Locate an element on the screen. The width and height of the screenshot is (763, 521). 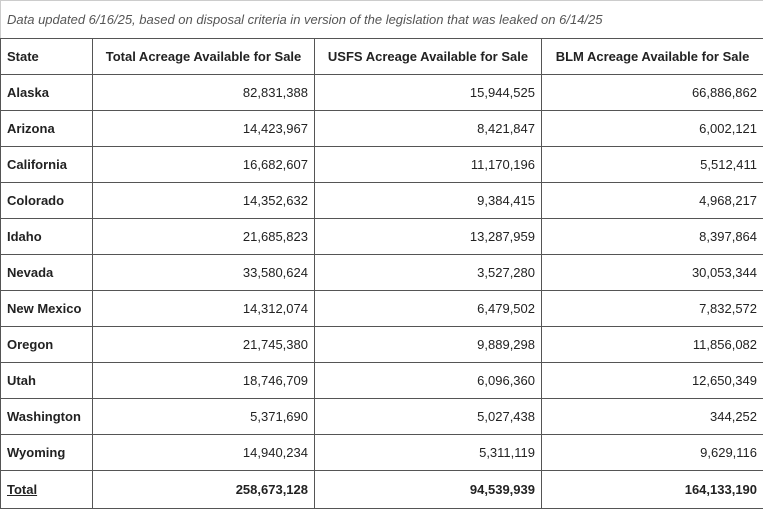
state-cell: California is located at coordinates (46, 164).